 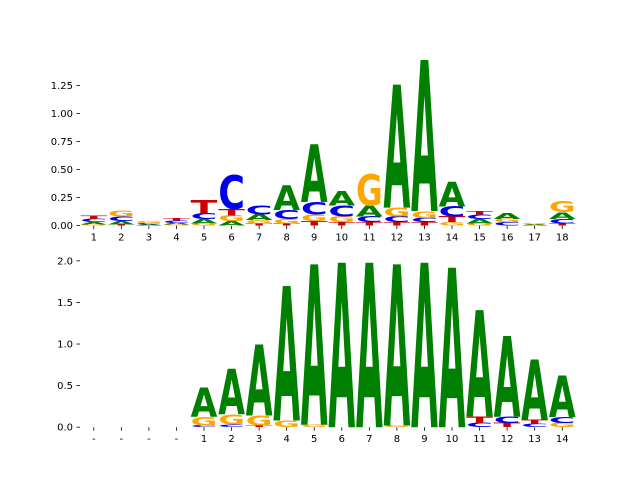 I want to click on x-tick-label: 4, so click(x=176, y=238).